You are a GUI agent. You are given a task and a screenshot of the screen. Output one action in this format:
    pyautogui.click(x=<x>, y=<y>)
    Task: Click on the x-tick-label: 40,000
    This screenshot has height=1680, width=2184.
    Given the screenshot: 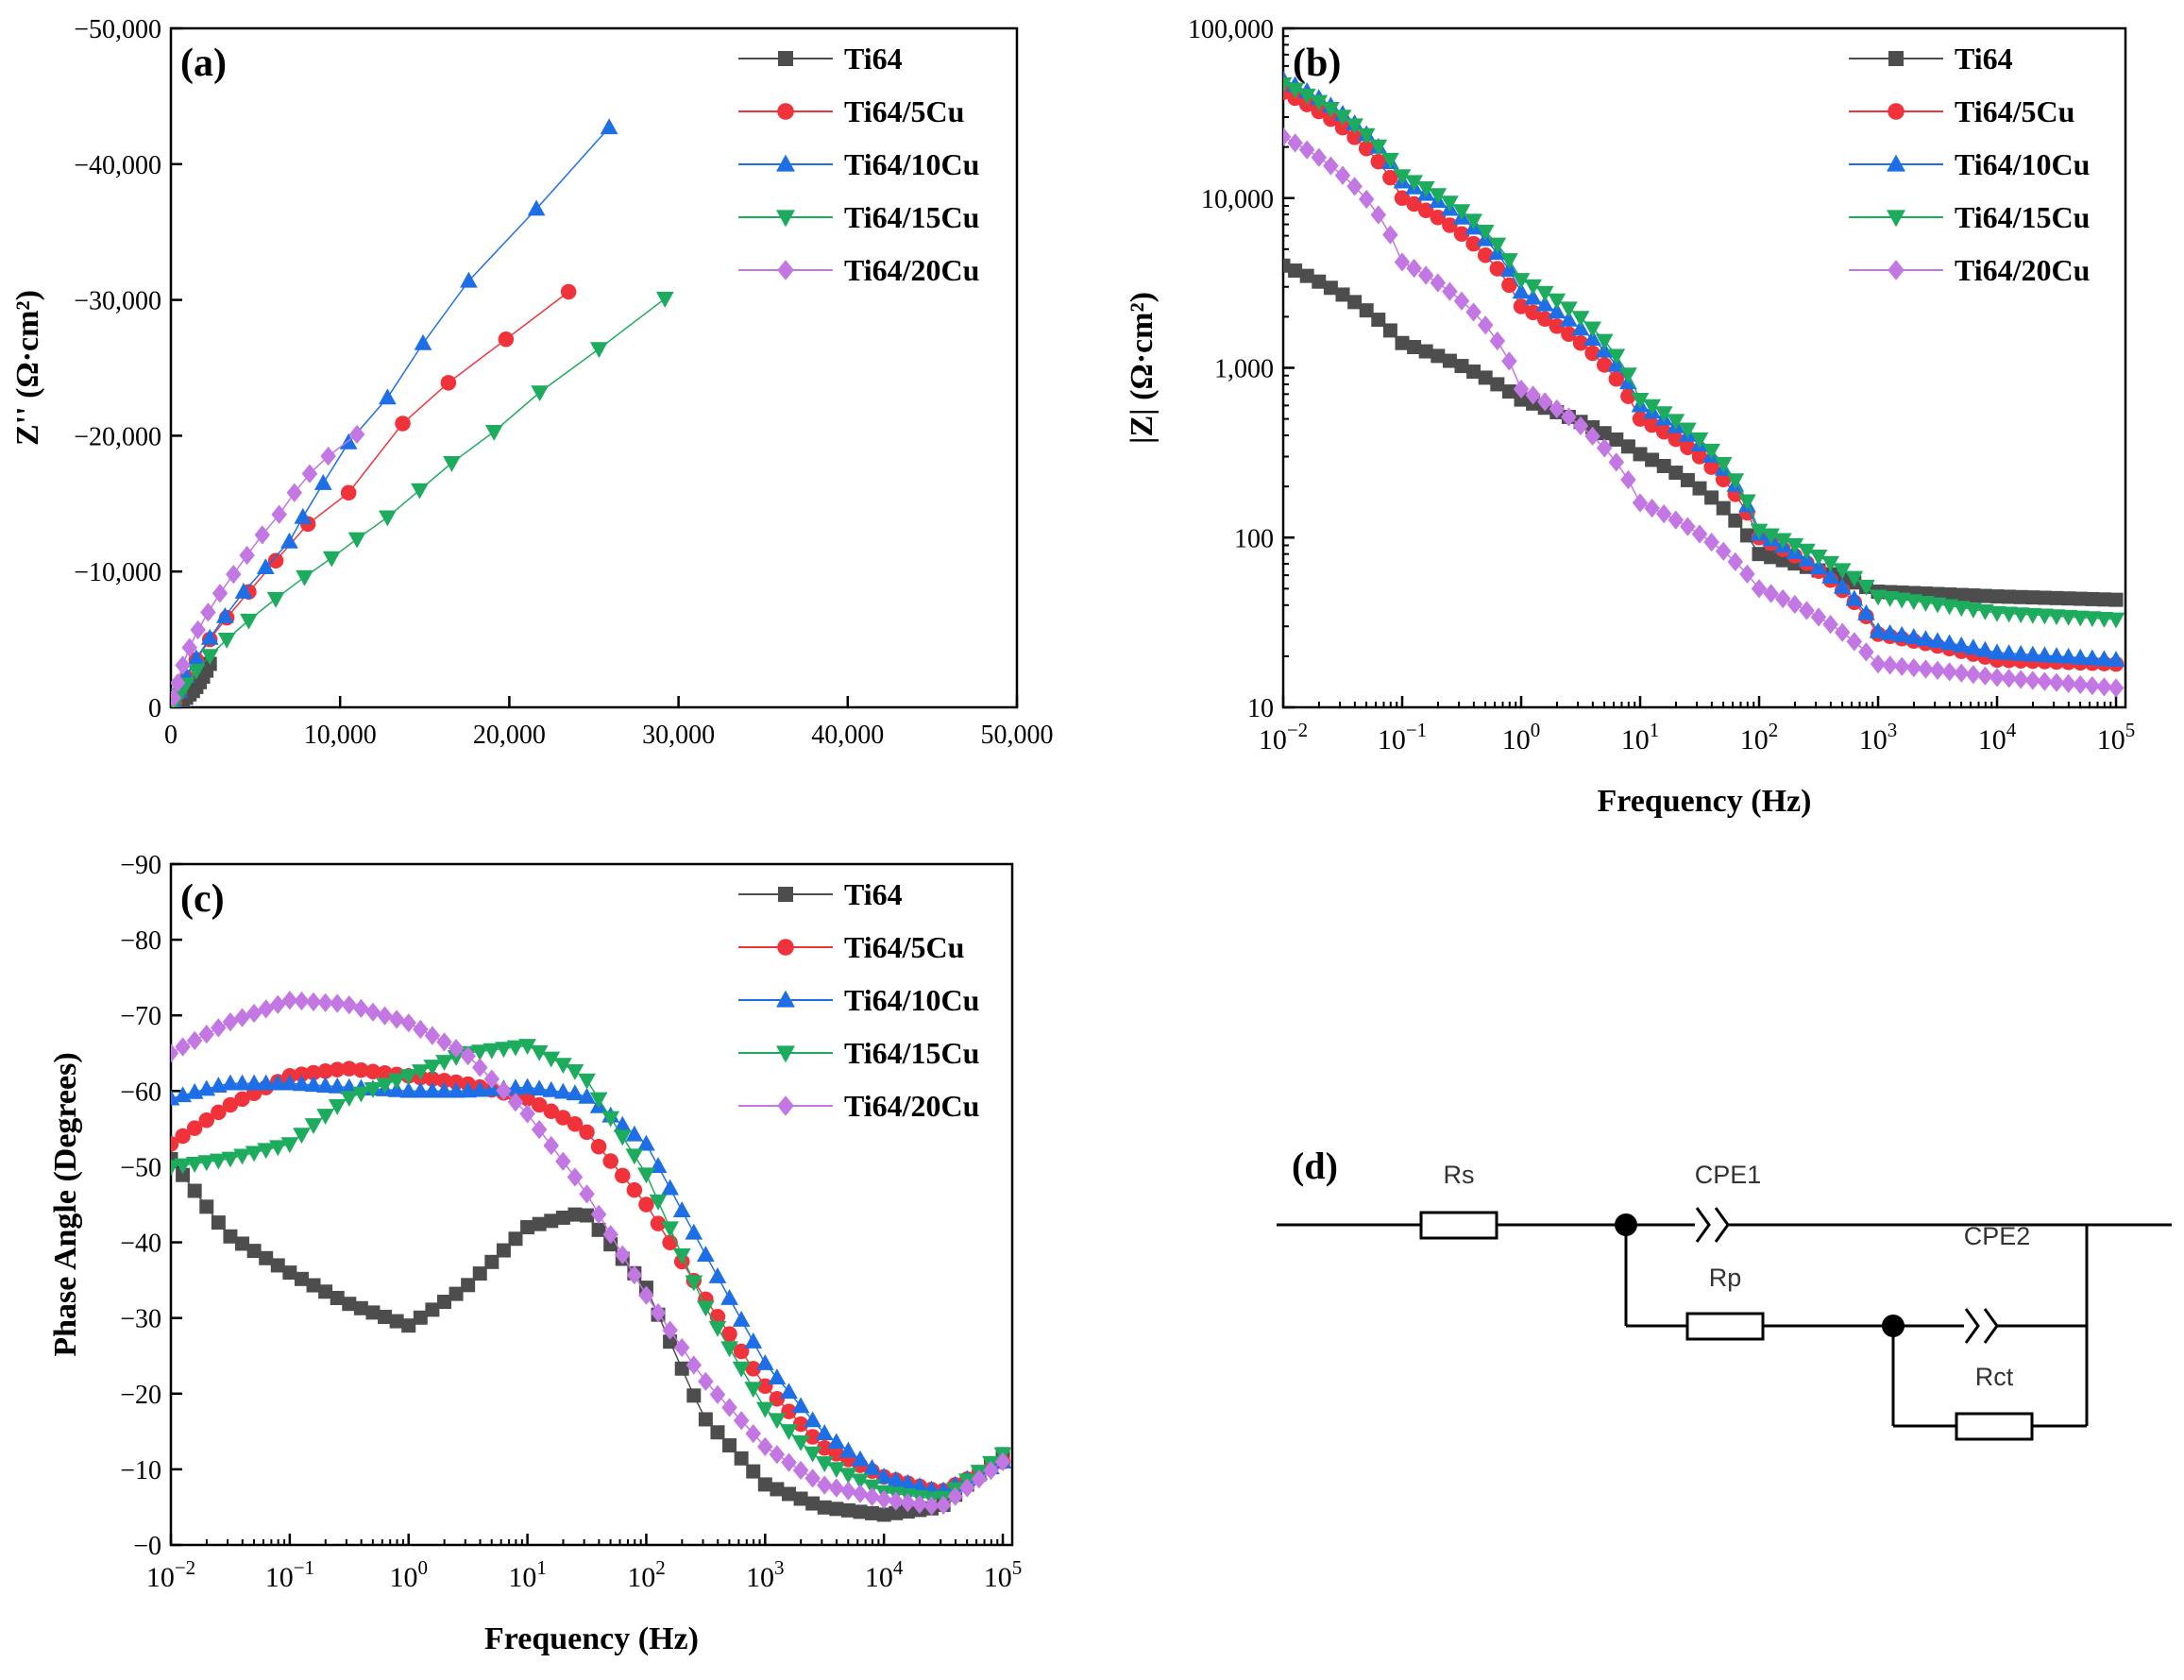 What is the action you would take?
    pyautogui.click(x=847, y=735)
    